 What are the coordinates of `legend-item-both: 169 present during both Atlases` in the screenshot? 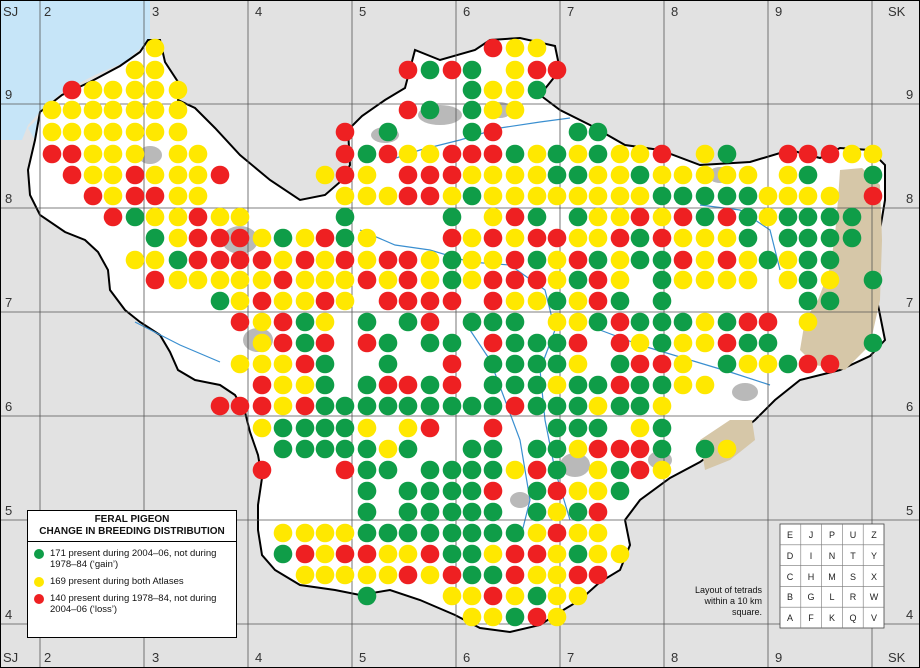 It's located at (132, 581).